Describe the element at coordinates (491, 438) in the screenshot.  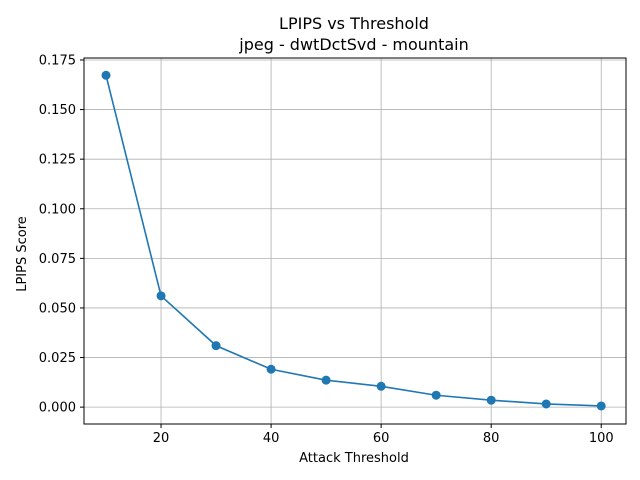
I see `x-tick-label: 80` at that location.